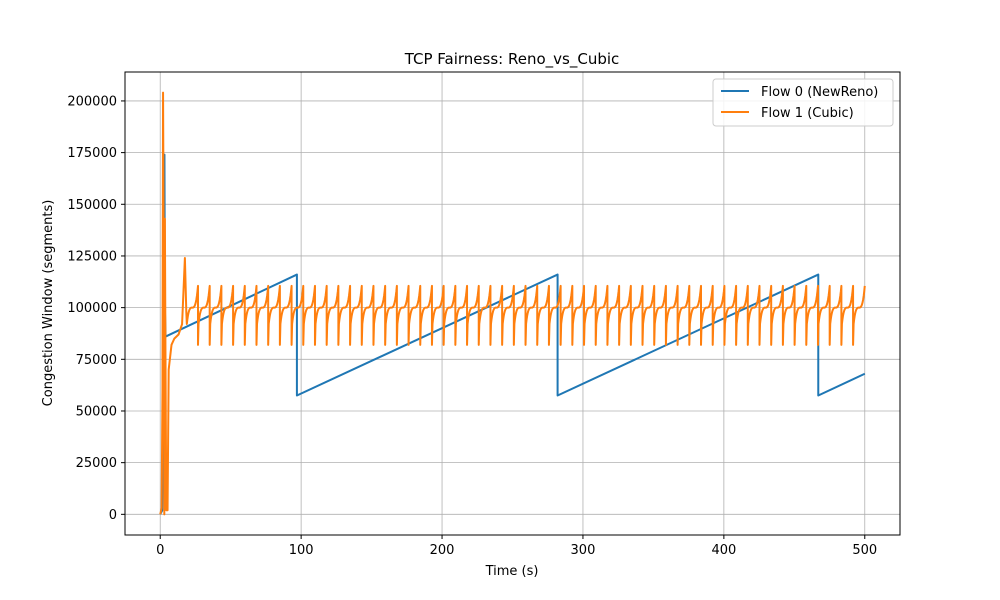 The image size is (1000, 600). I want to click on x-tick-label: 400, so click(723, 550).